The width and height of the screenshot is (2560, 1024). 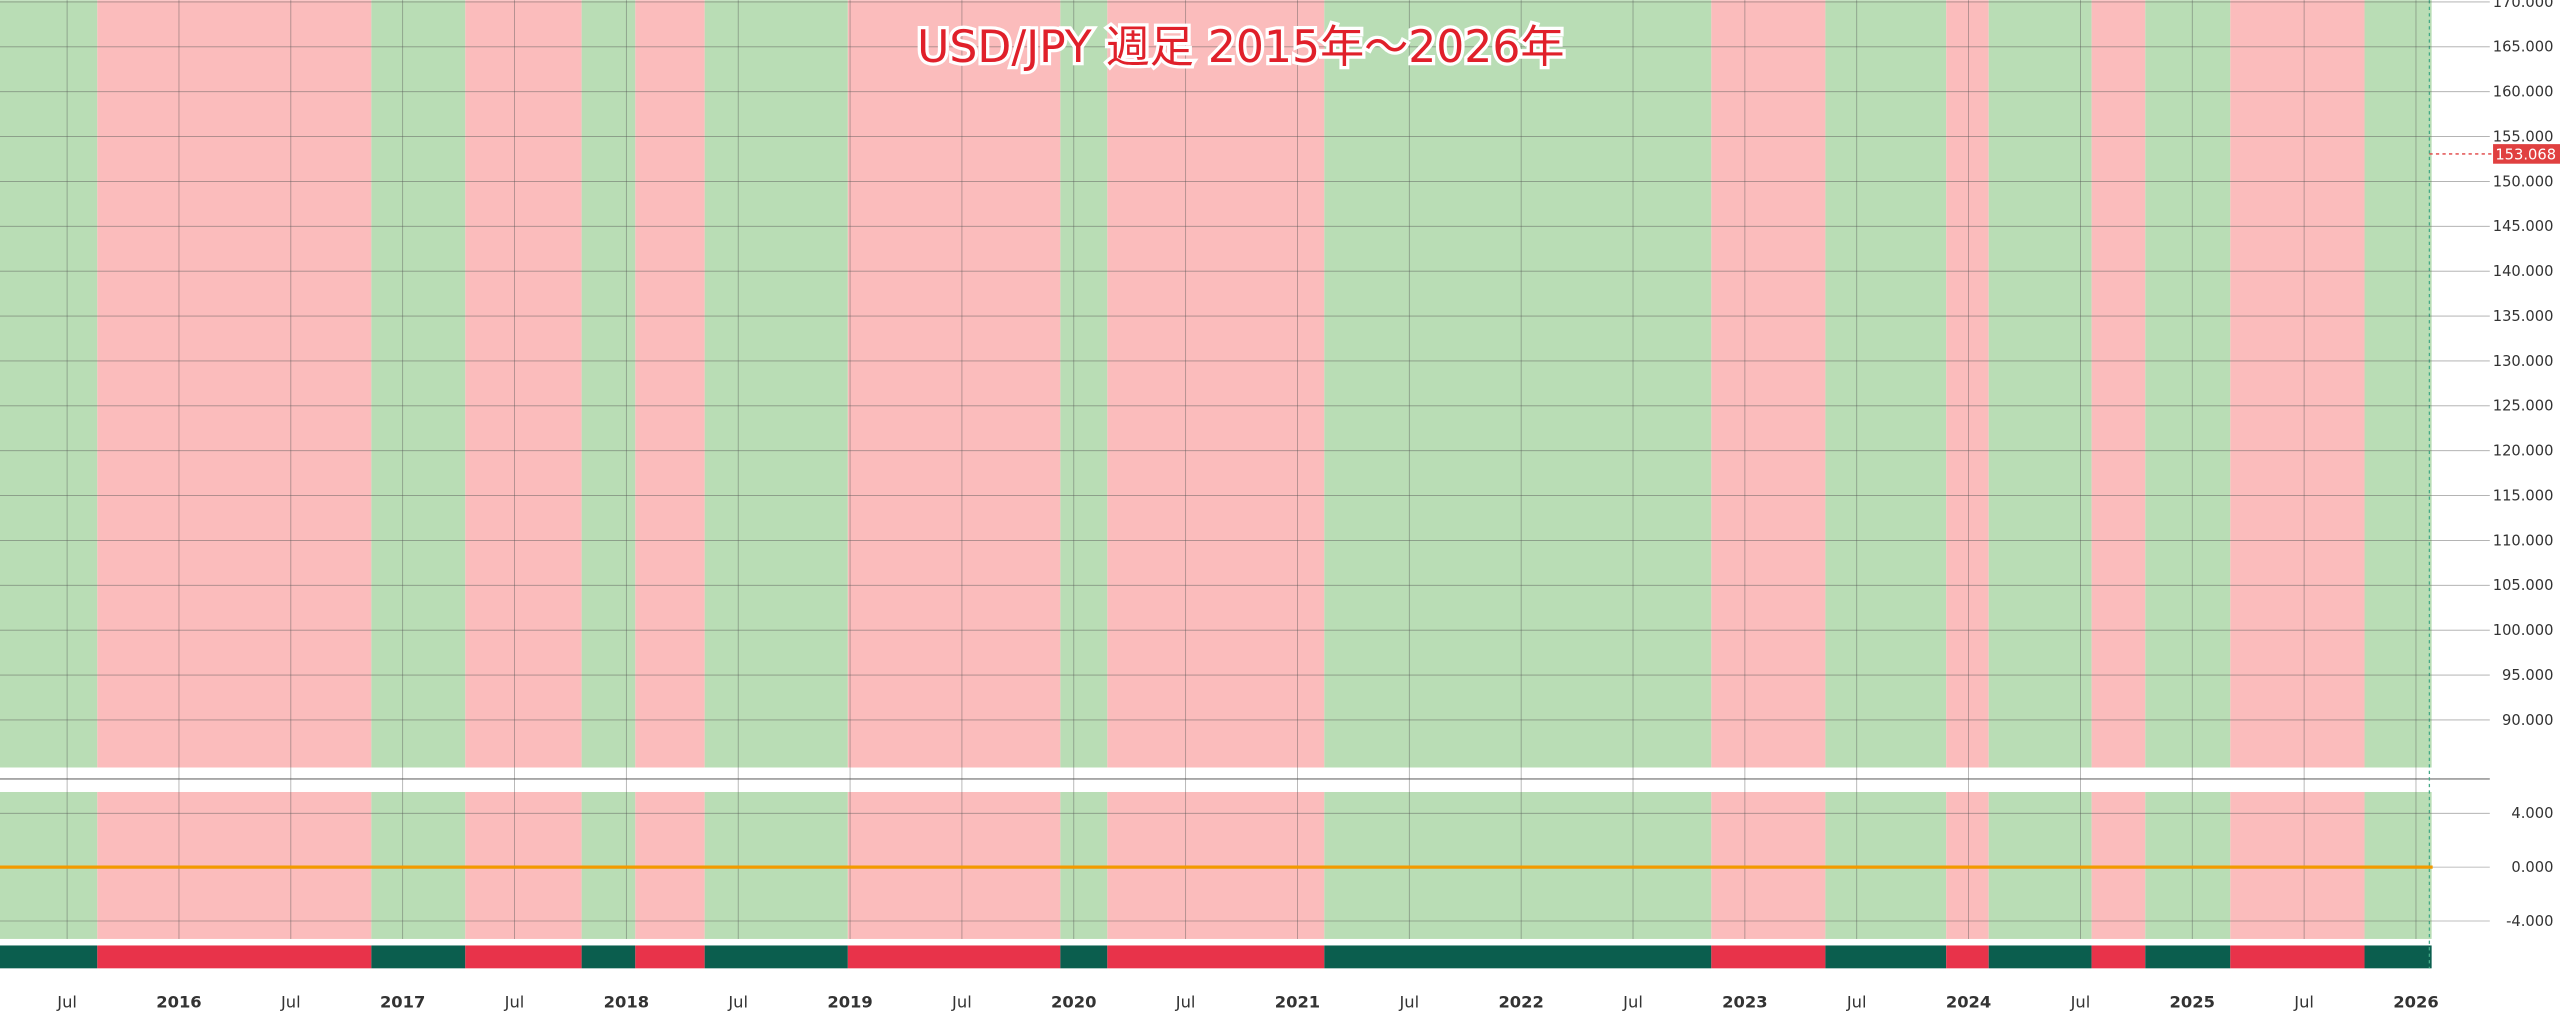 I want to click on x-tick-label: 2022, so click(x=1520, y=1002).